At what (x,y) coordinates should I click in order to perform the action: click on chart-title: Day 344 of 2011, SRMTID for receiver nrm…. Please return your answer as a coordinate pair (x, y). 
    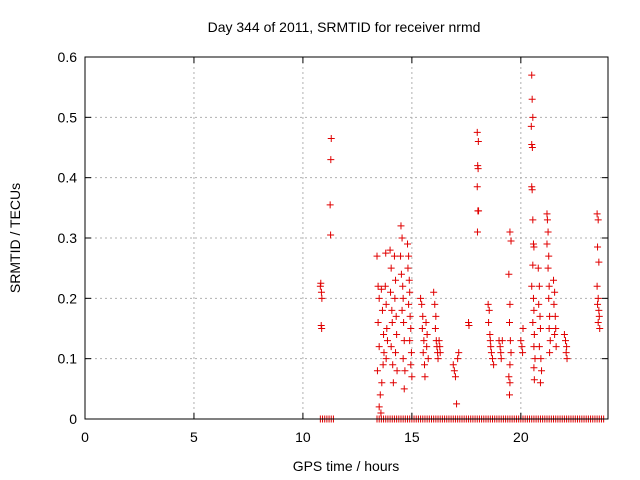
    Looking at the image, I should click on (344, 27).